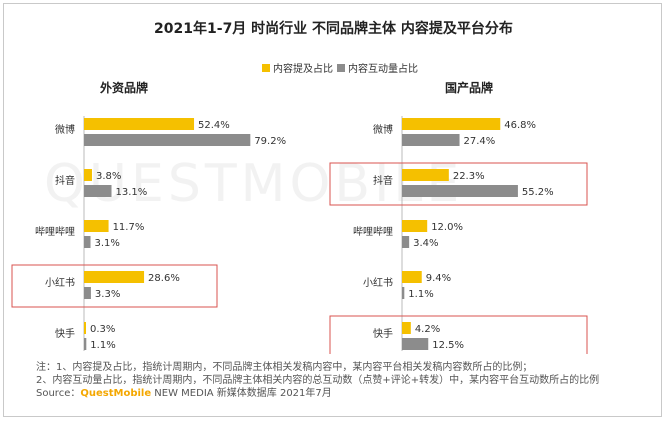 Image resolution: width=667 pixels, height=422 pixels. I want to click on data-label: 3.8%, so click(108, 176).